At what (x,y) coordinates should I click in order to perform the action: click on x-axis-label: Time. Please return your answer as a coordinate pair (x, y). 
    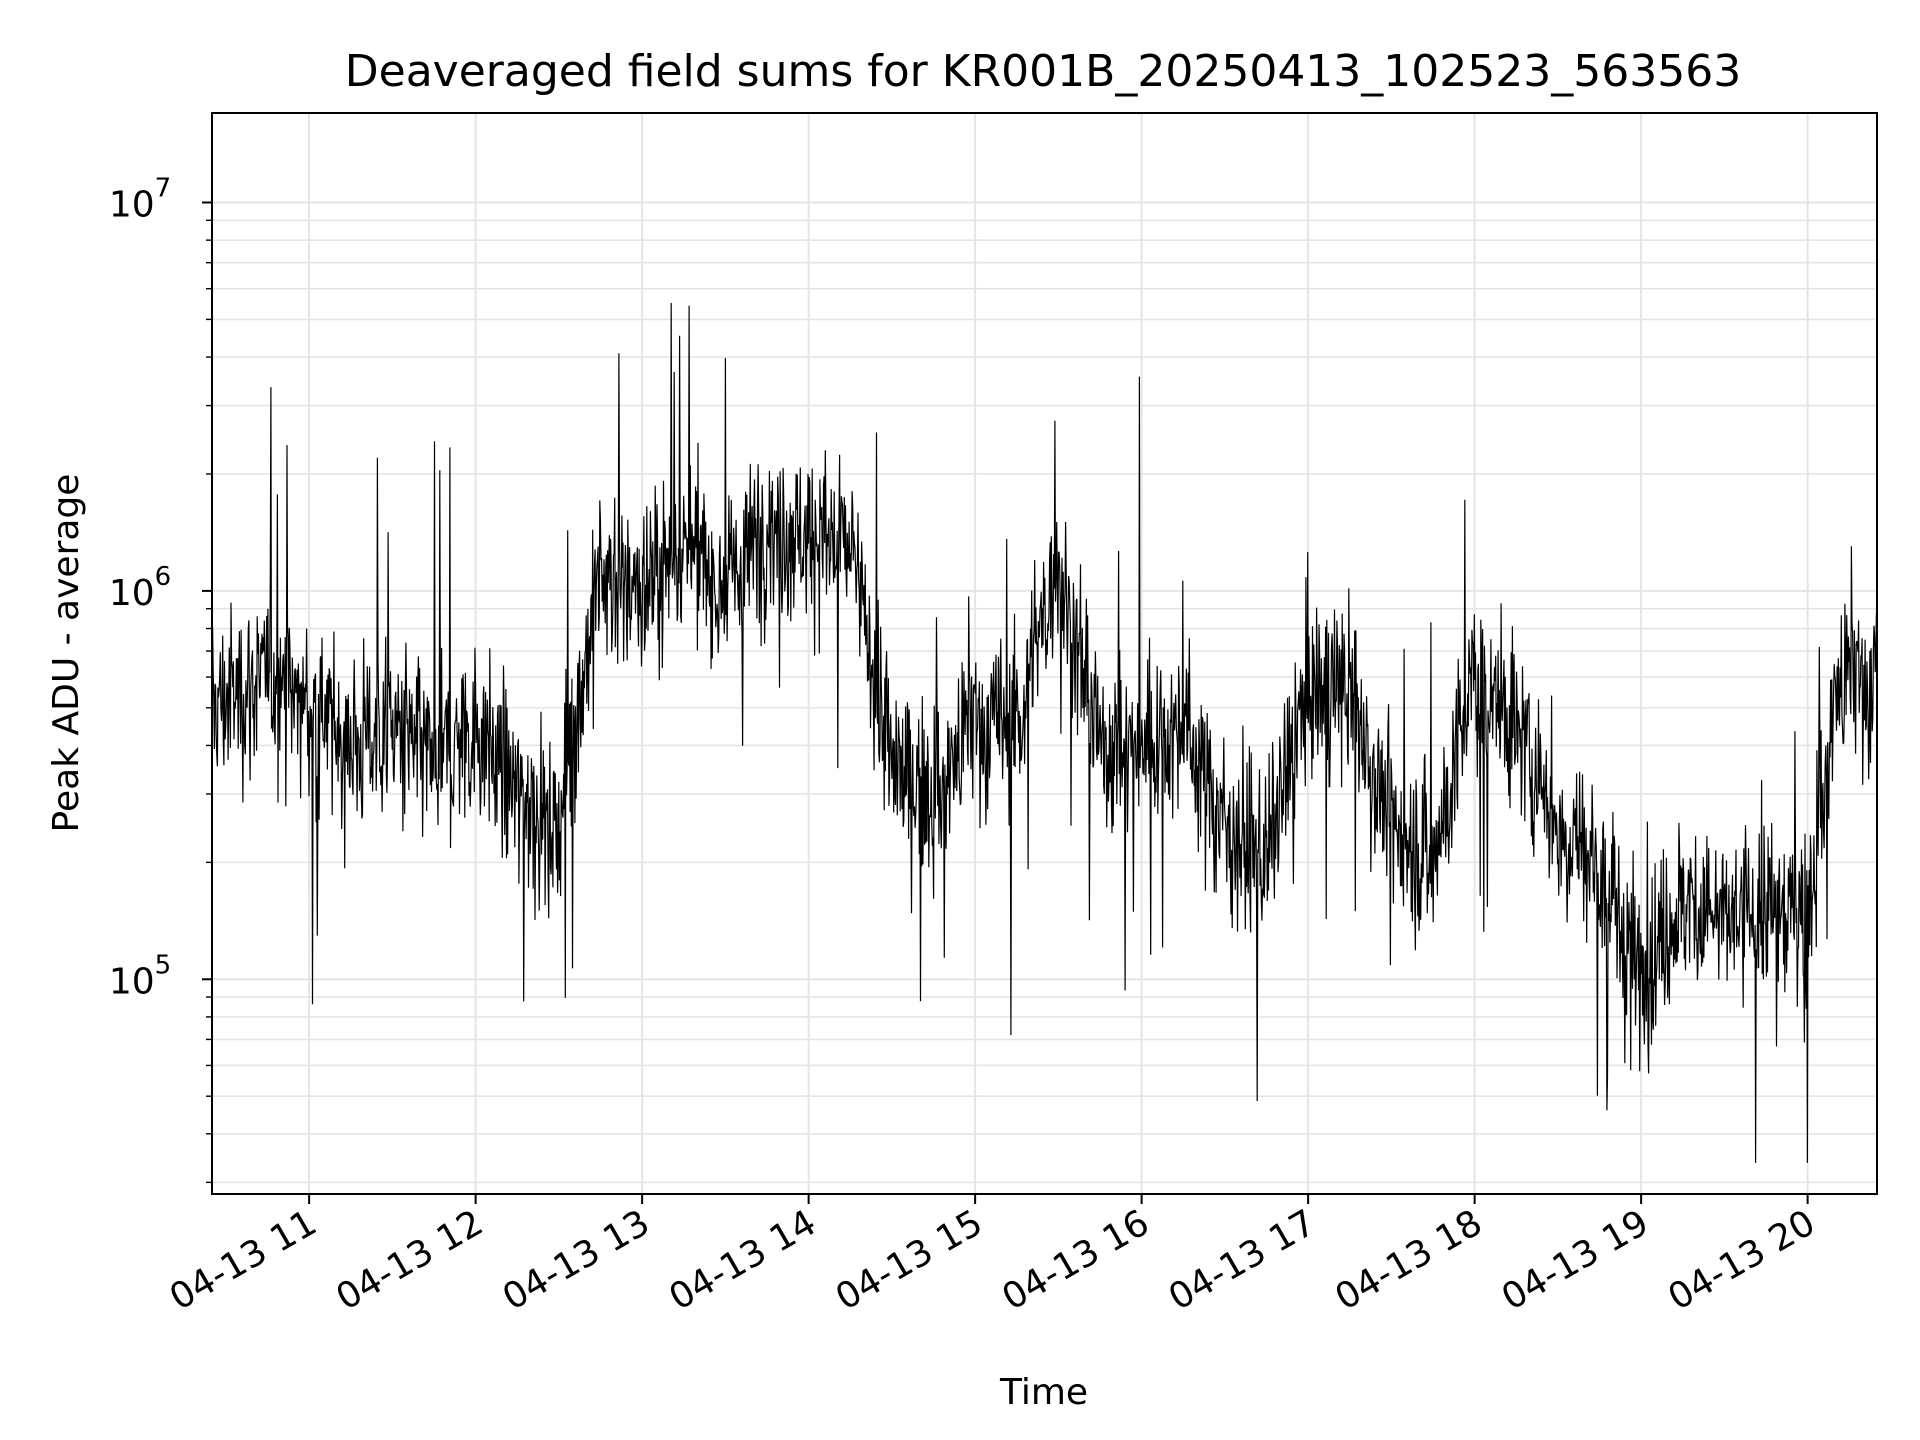
    Looking at the image, I should click on (1043, 1392).